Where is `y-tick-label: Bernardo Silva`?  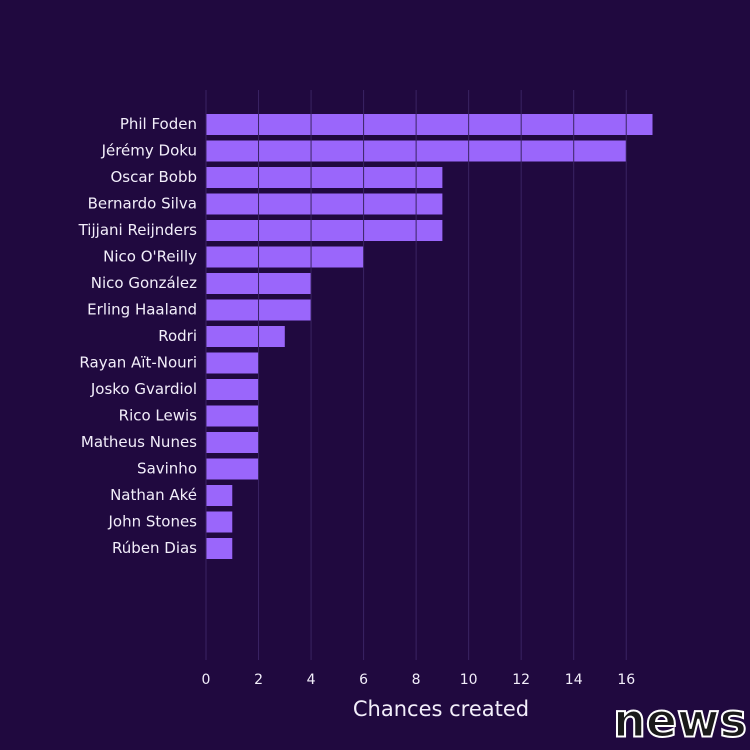 y-tick-label: Bernardo Silva is located at coordinates (142, 204).